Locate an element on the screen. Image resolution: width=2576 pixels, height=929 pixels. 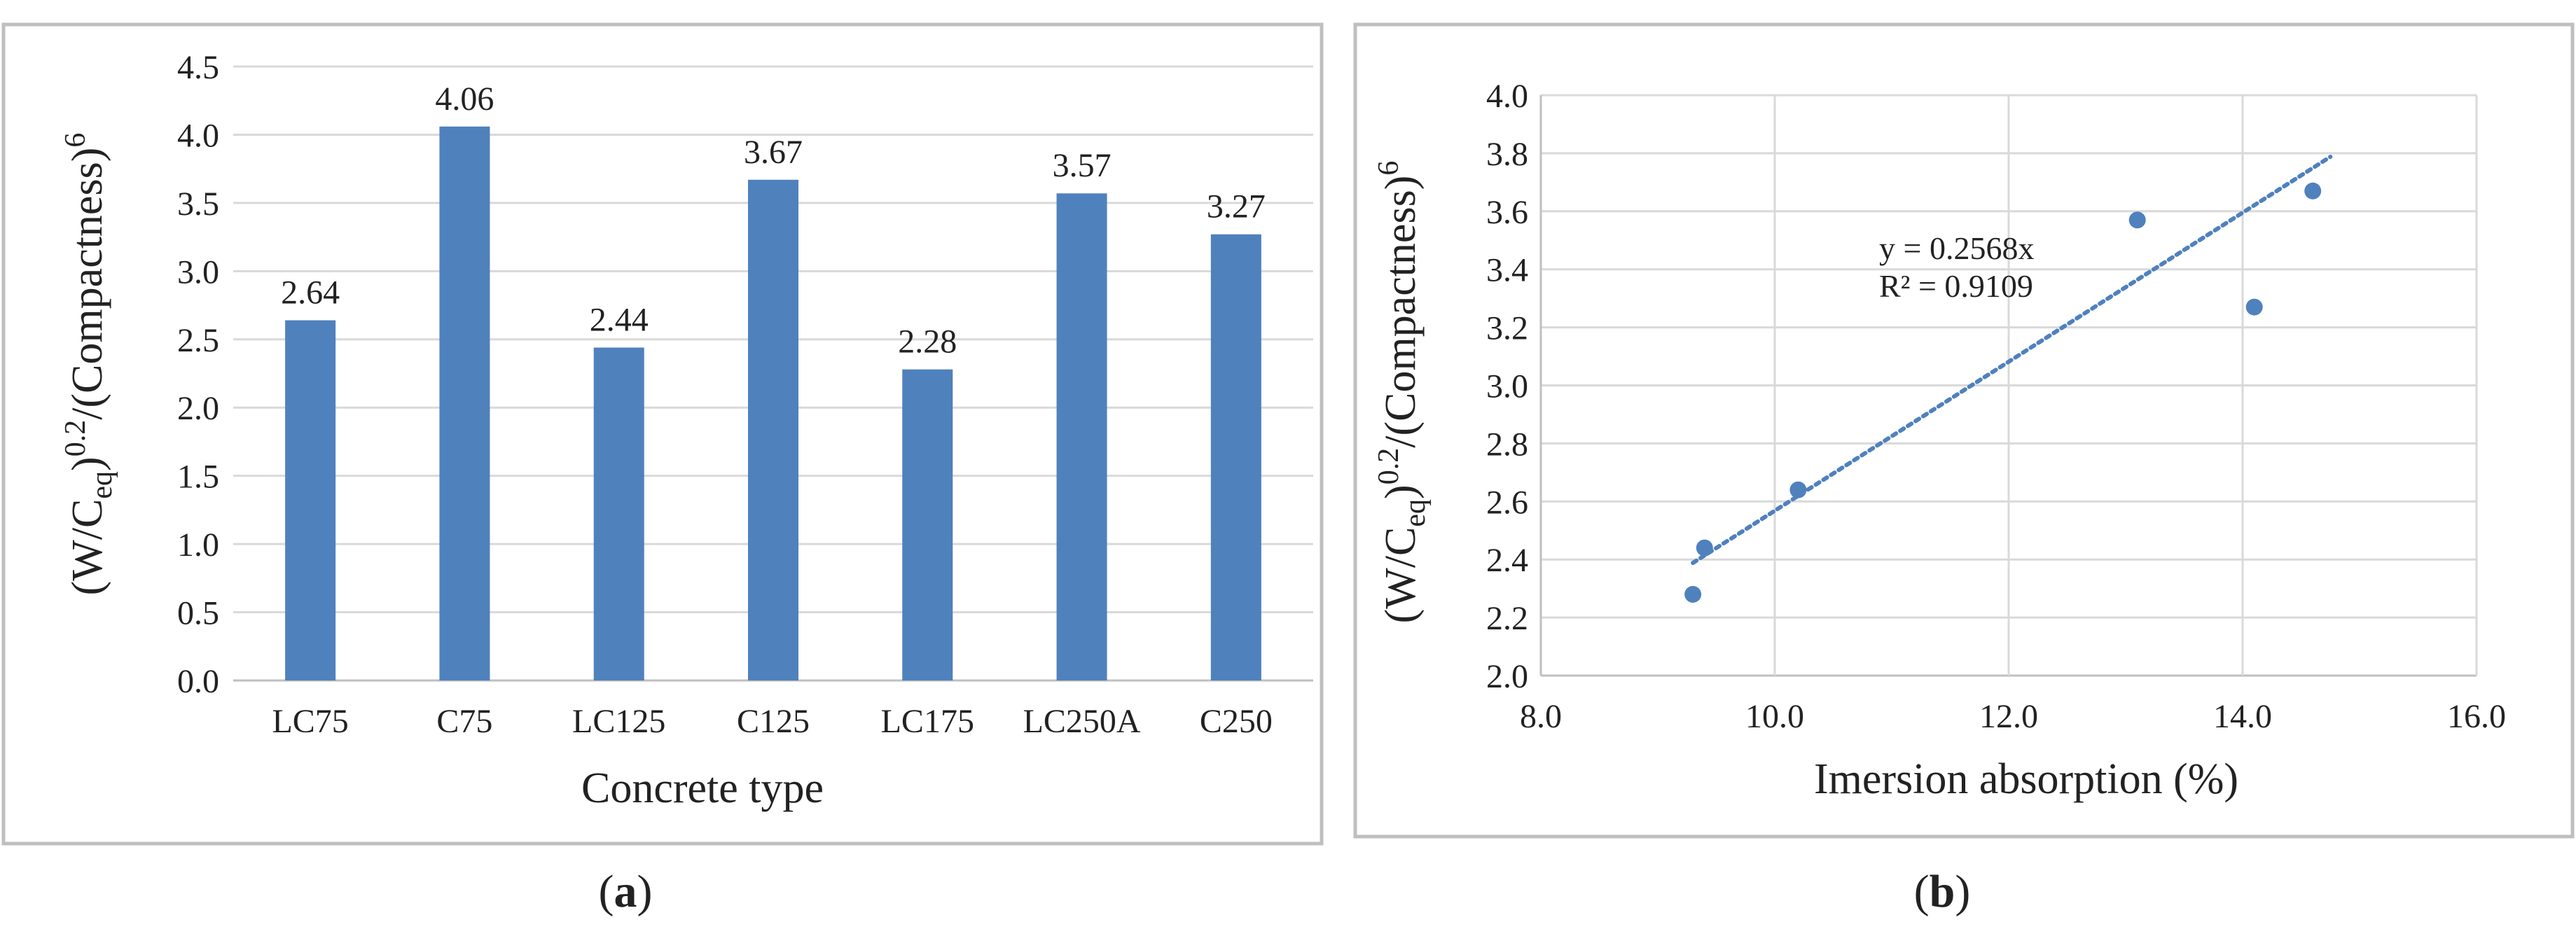
panel-b-ylabel-superscript1: 0.2 is located at coordinates (1389, 466).